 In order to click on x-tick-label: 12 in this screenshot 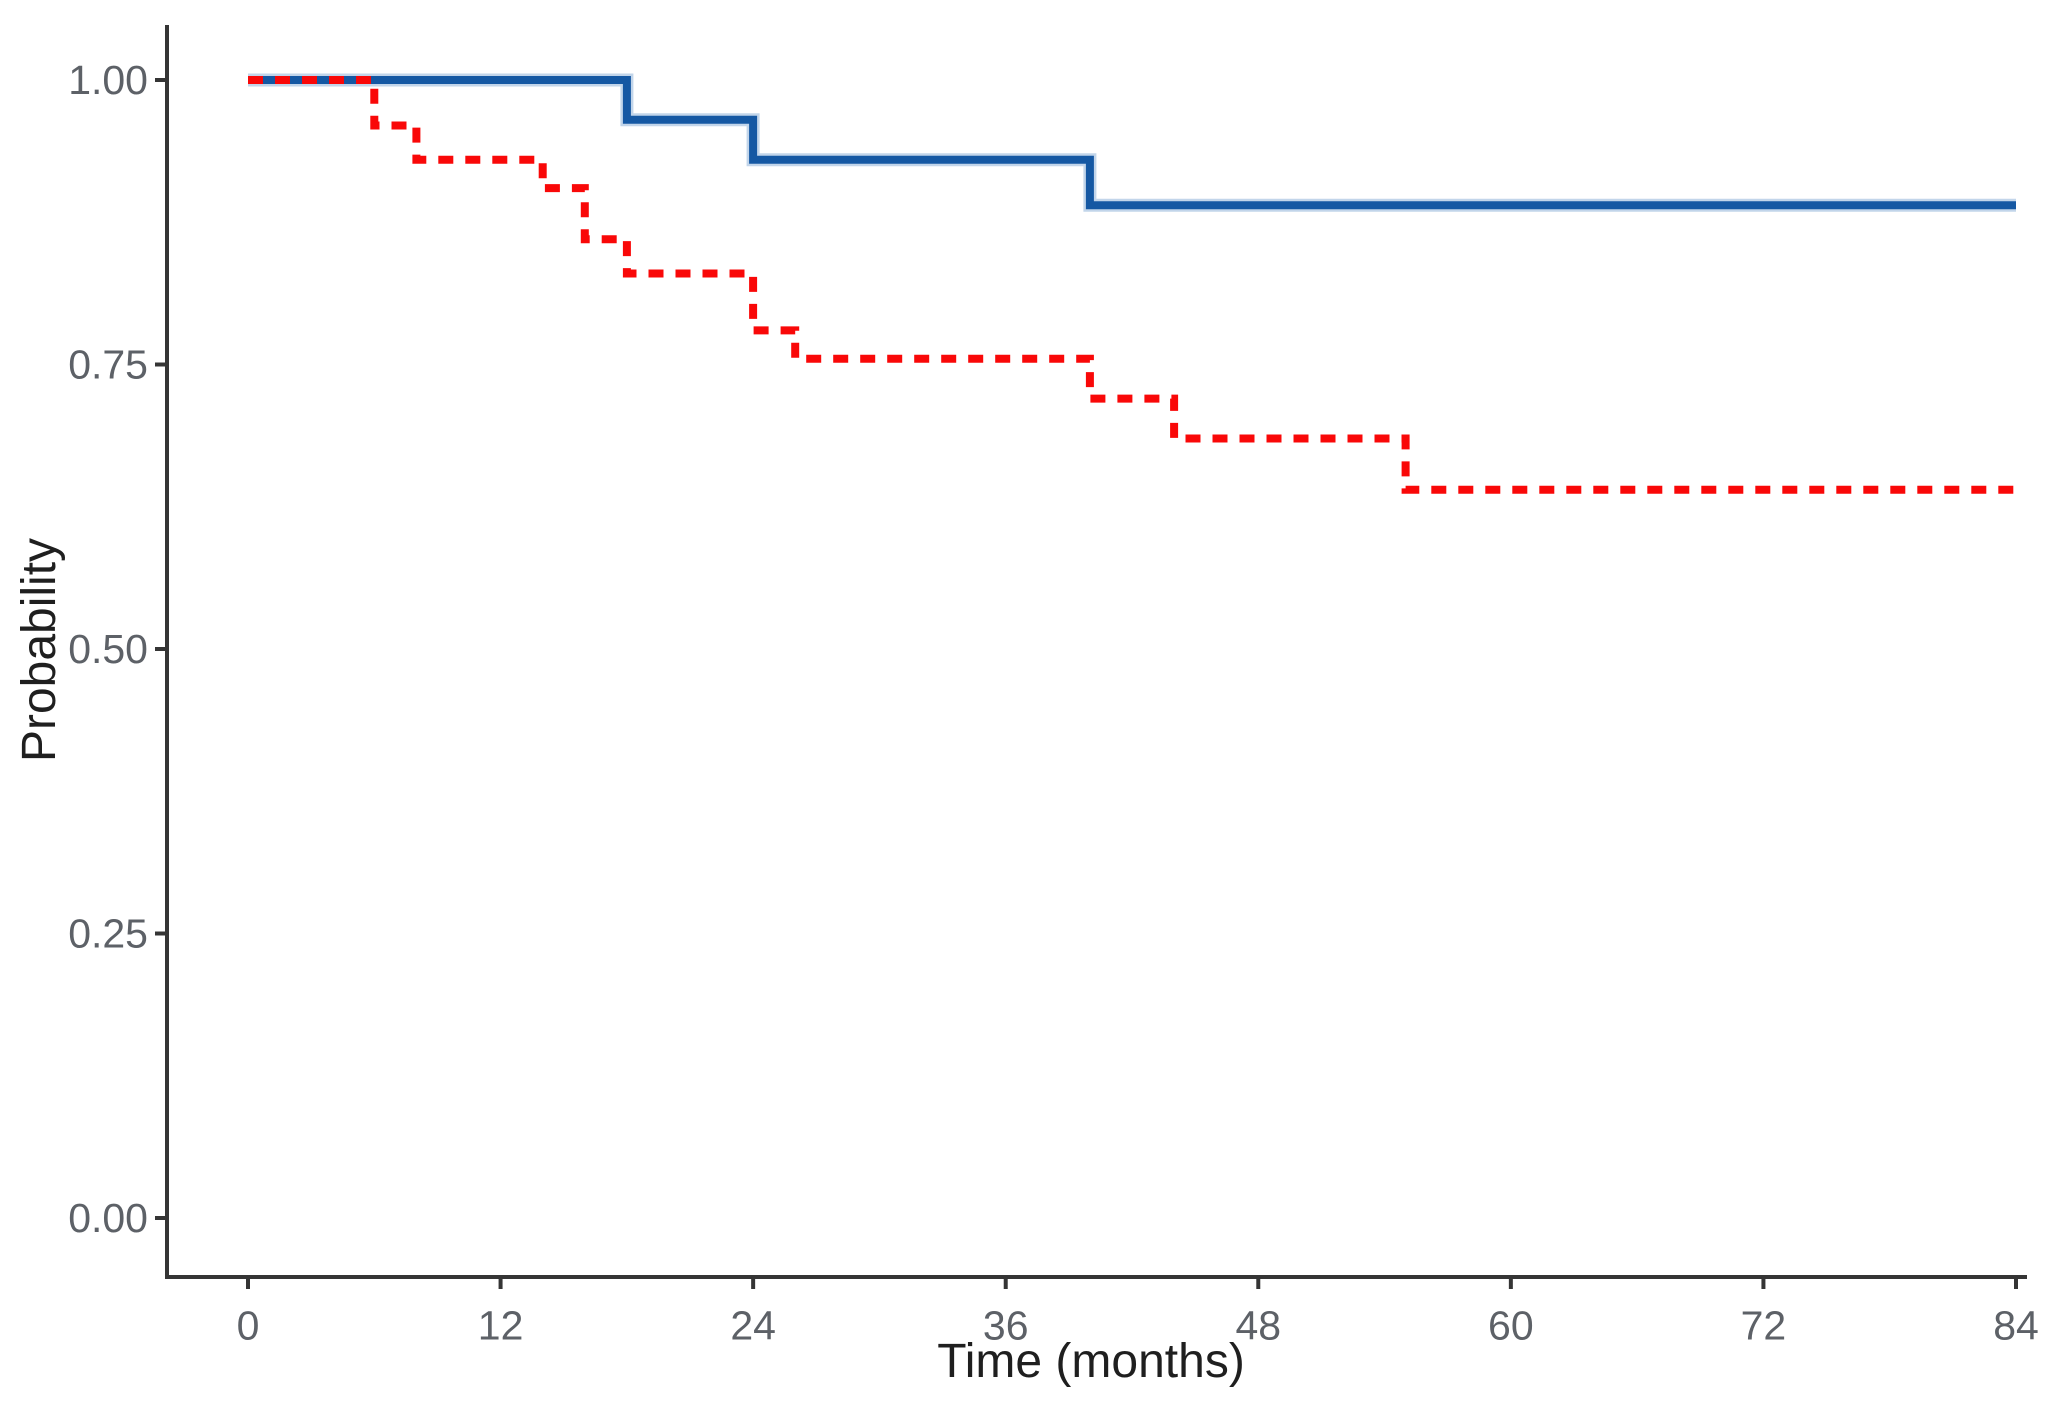, I will do `click(501, 1326)`.